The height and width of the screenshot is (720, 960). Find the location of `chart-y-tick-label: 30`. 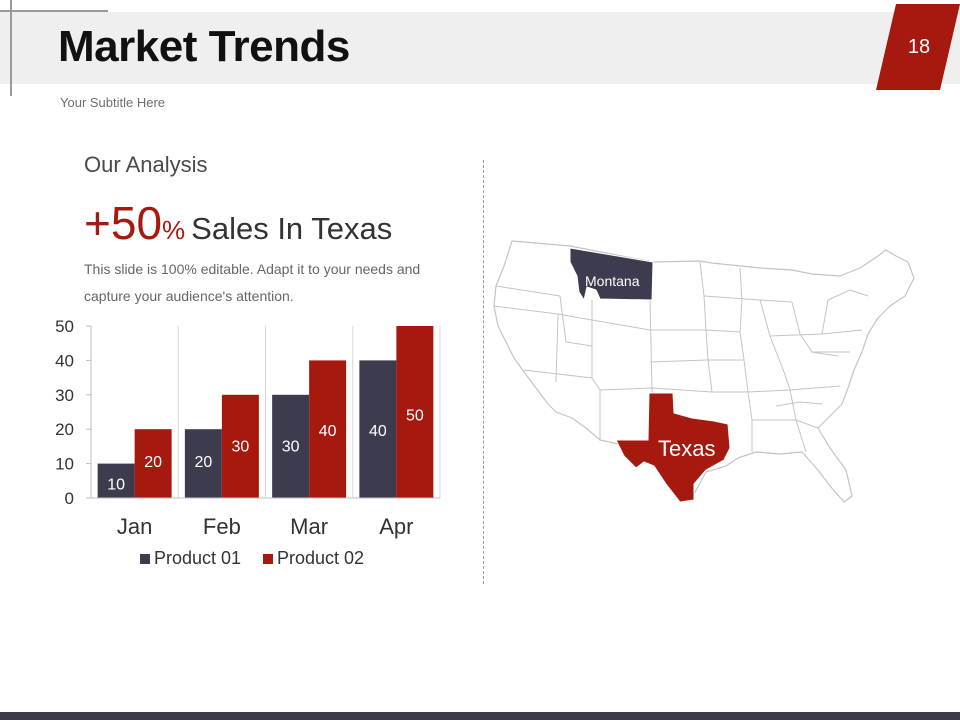

chart-y-tick-label: 30 is located at coordinates (64, 395).